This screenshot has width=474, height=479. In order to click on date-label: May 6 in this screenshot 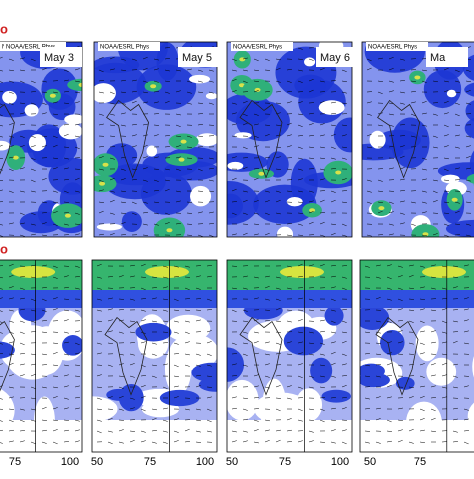, I will do `click(335, 58)`.